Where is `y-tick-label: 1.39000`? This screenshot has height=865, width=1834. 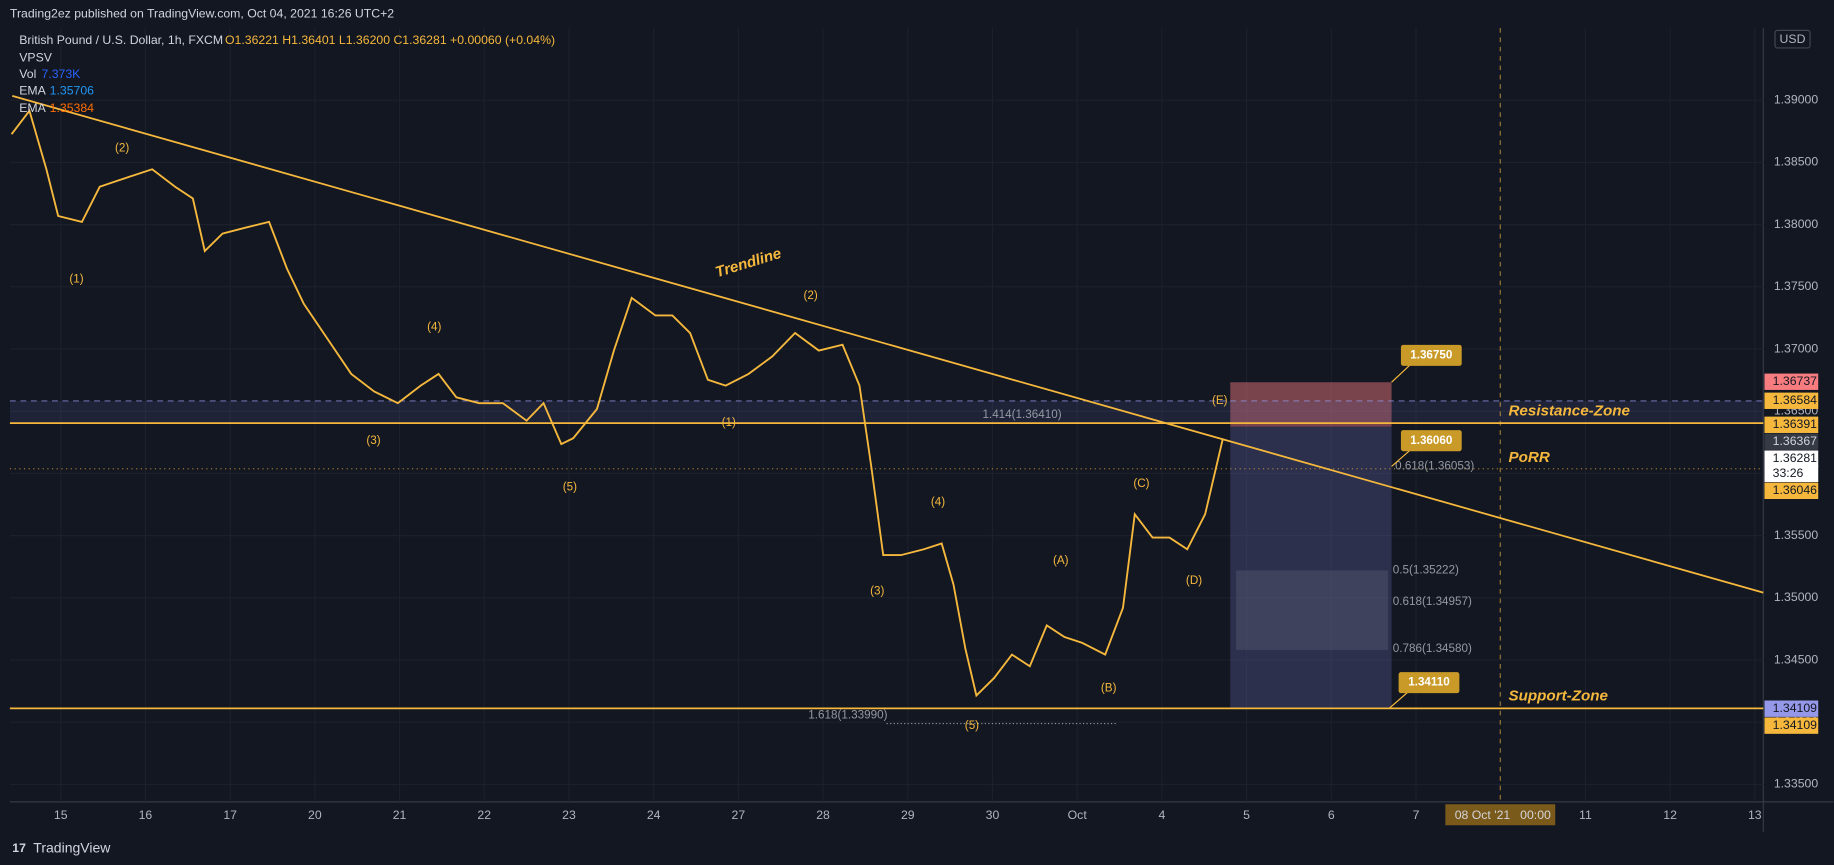 y-tick-label: 1.39000 is located at coordinates (1796, 99).